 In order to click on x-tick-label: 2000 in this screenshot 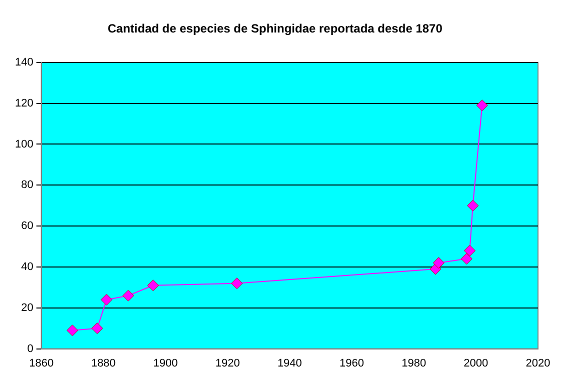, I will do `click(476, 363)`.